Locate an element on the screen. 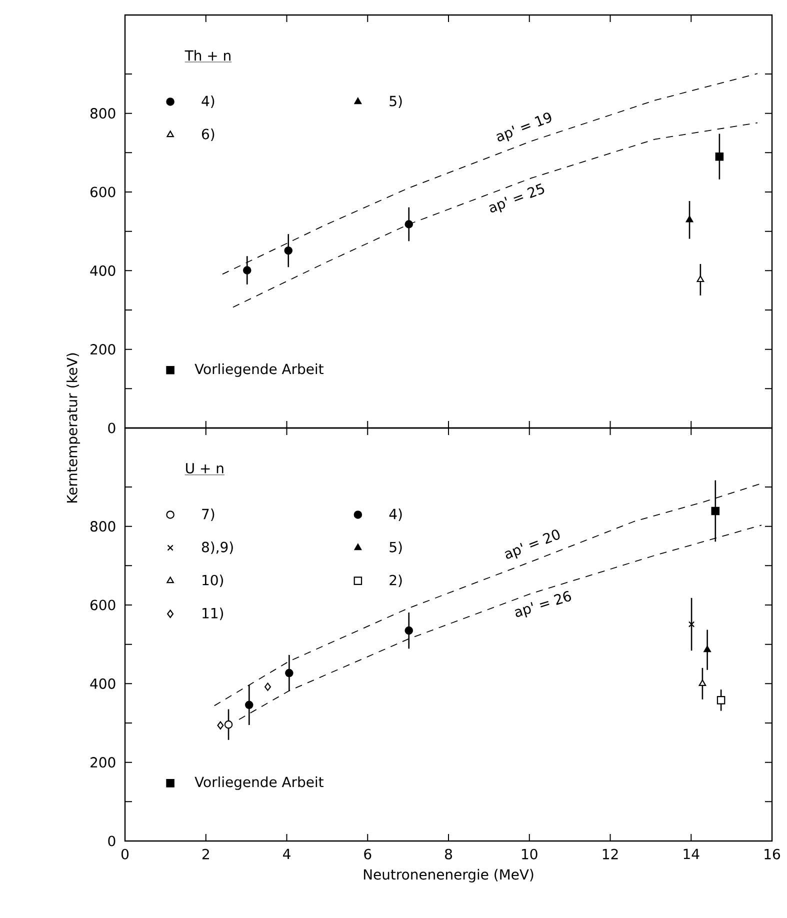 Image resolution: width=787 pixels, height=918 pixels. x-tick-label: 2 is located at coordinates (205, 854).